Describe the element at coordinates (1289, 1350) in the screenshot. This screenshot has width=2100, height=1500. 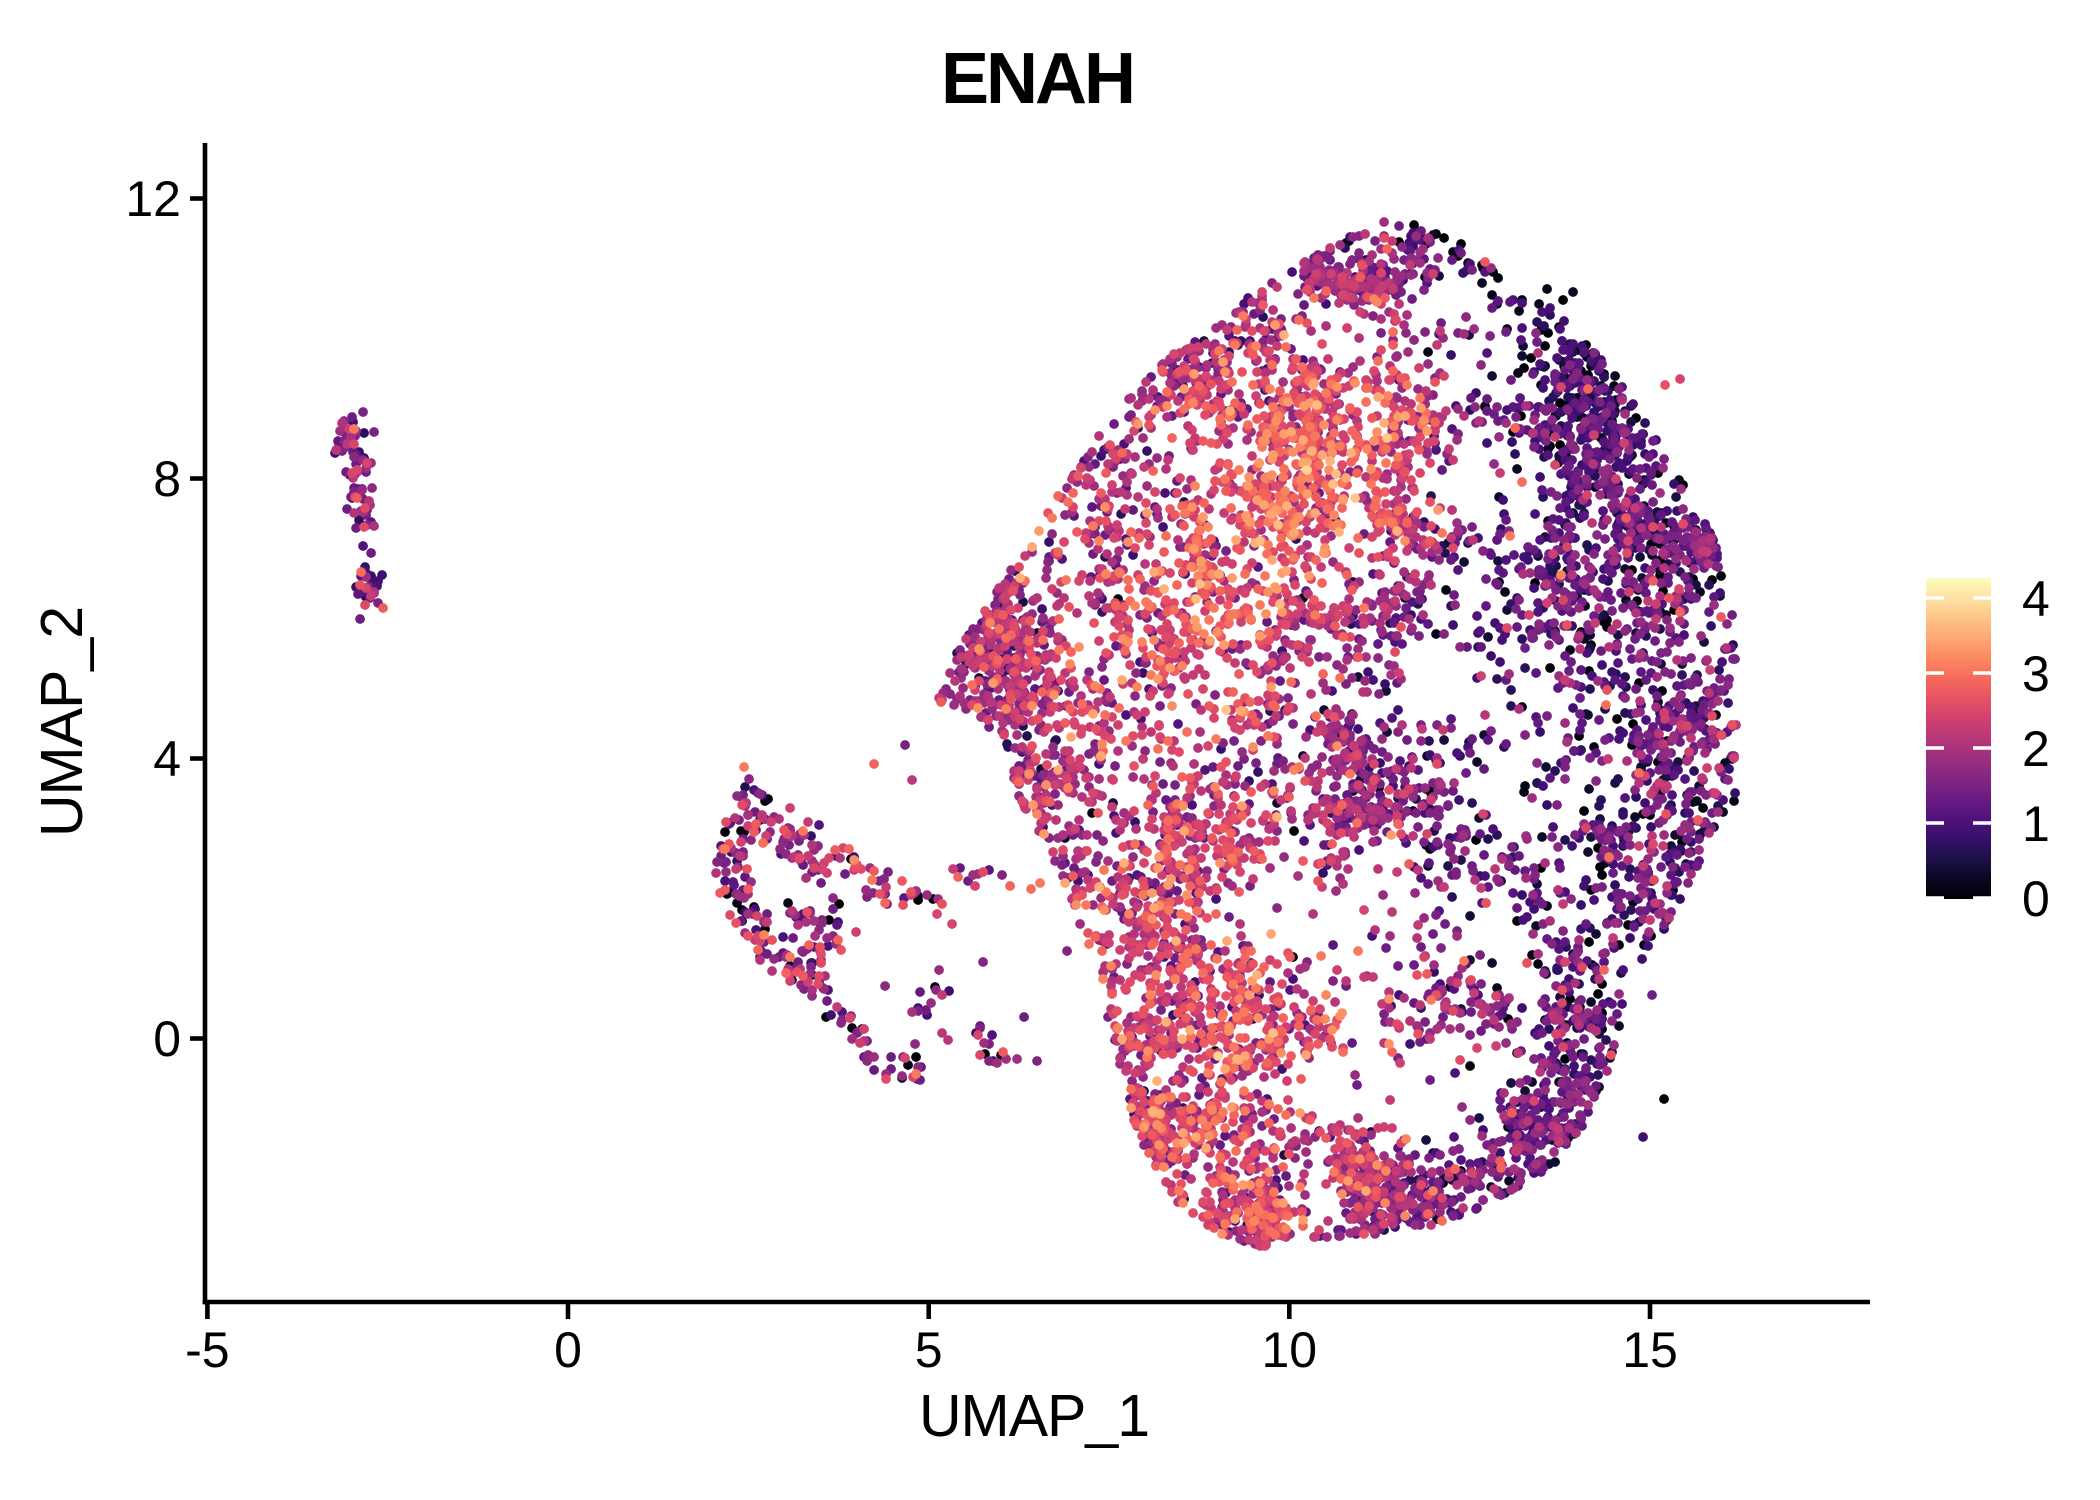
I see `svg-text: 10` at that location.